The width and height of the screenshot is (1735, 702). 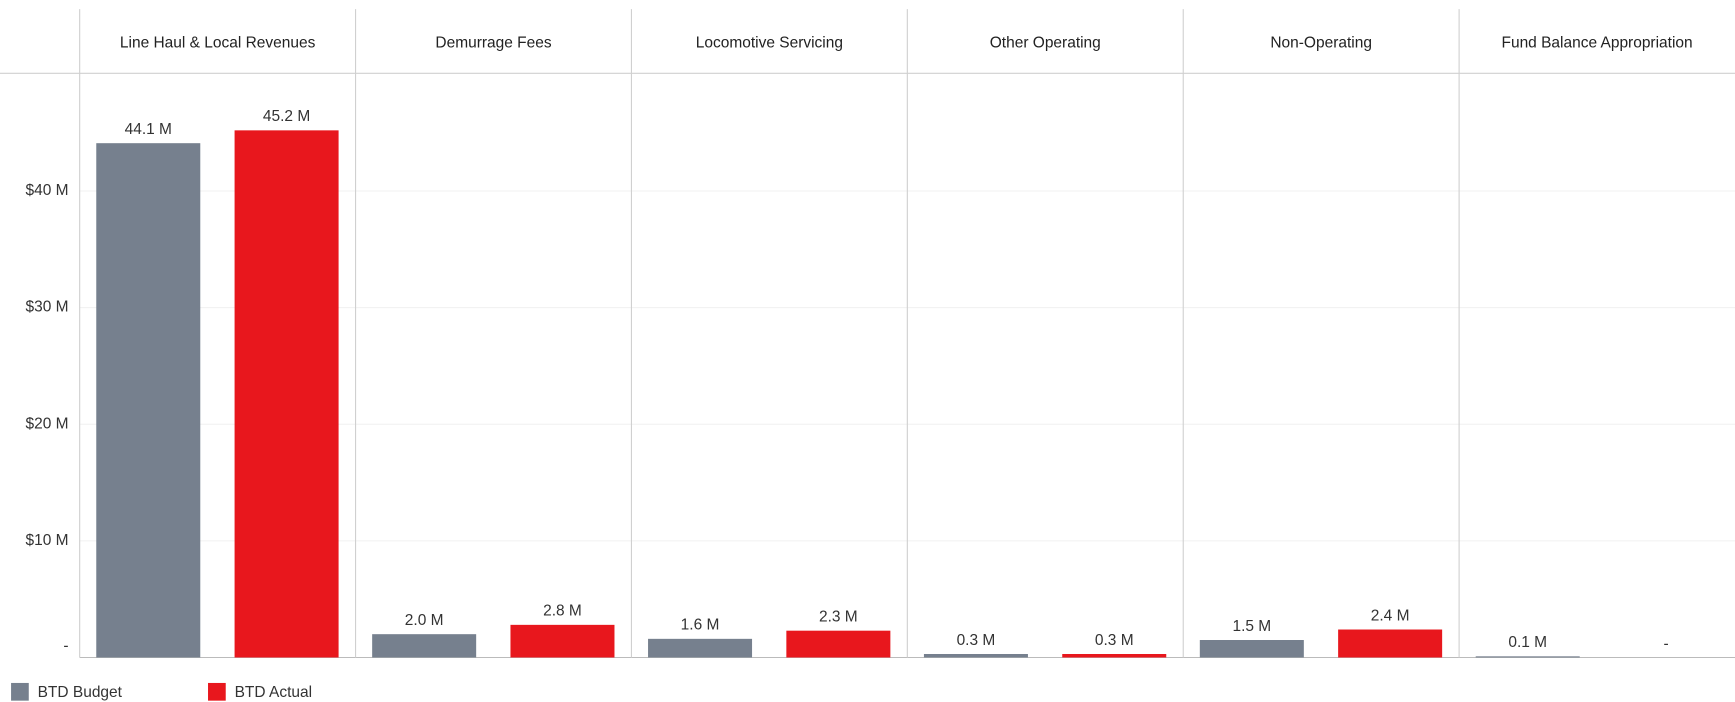 I want to click on panel-header: Non-Operating, so click(x=1321, y=42).